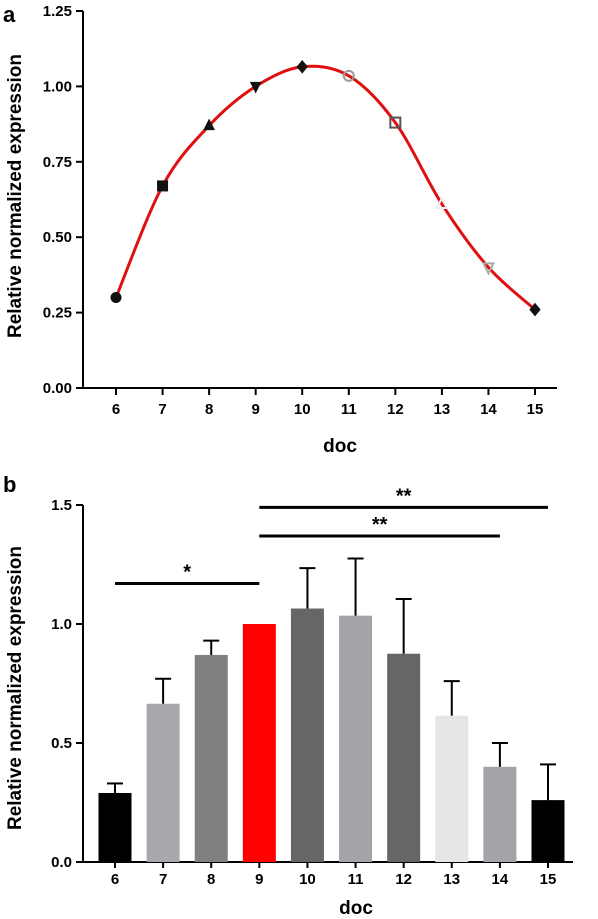 This screenshot has height=919, width=598. What do you see at coordinates (548, 879) in the screenshot?
I see `panel-b-x-tick-label: 15` at bounding box center [548, 879].